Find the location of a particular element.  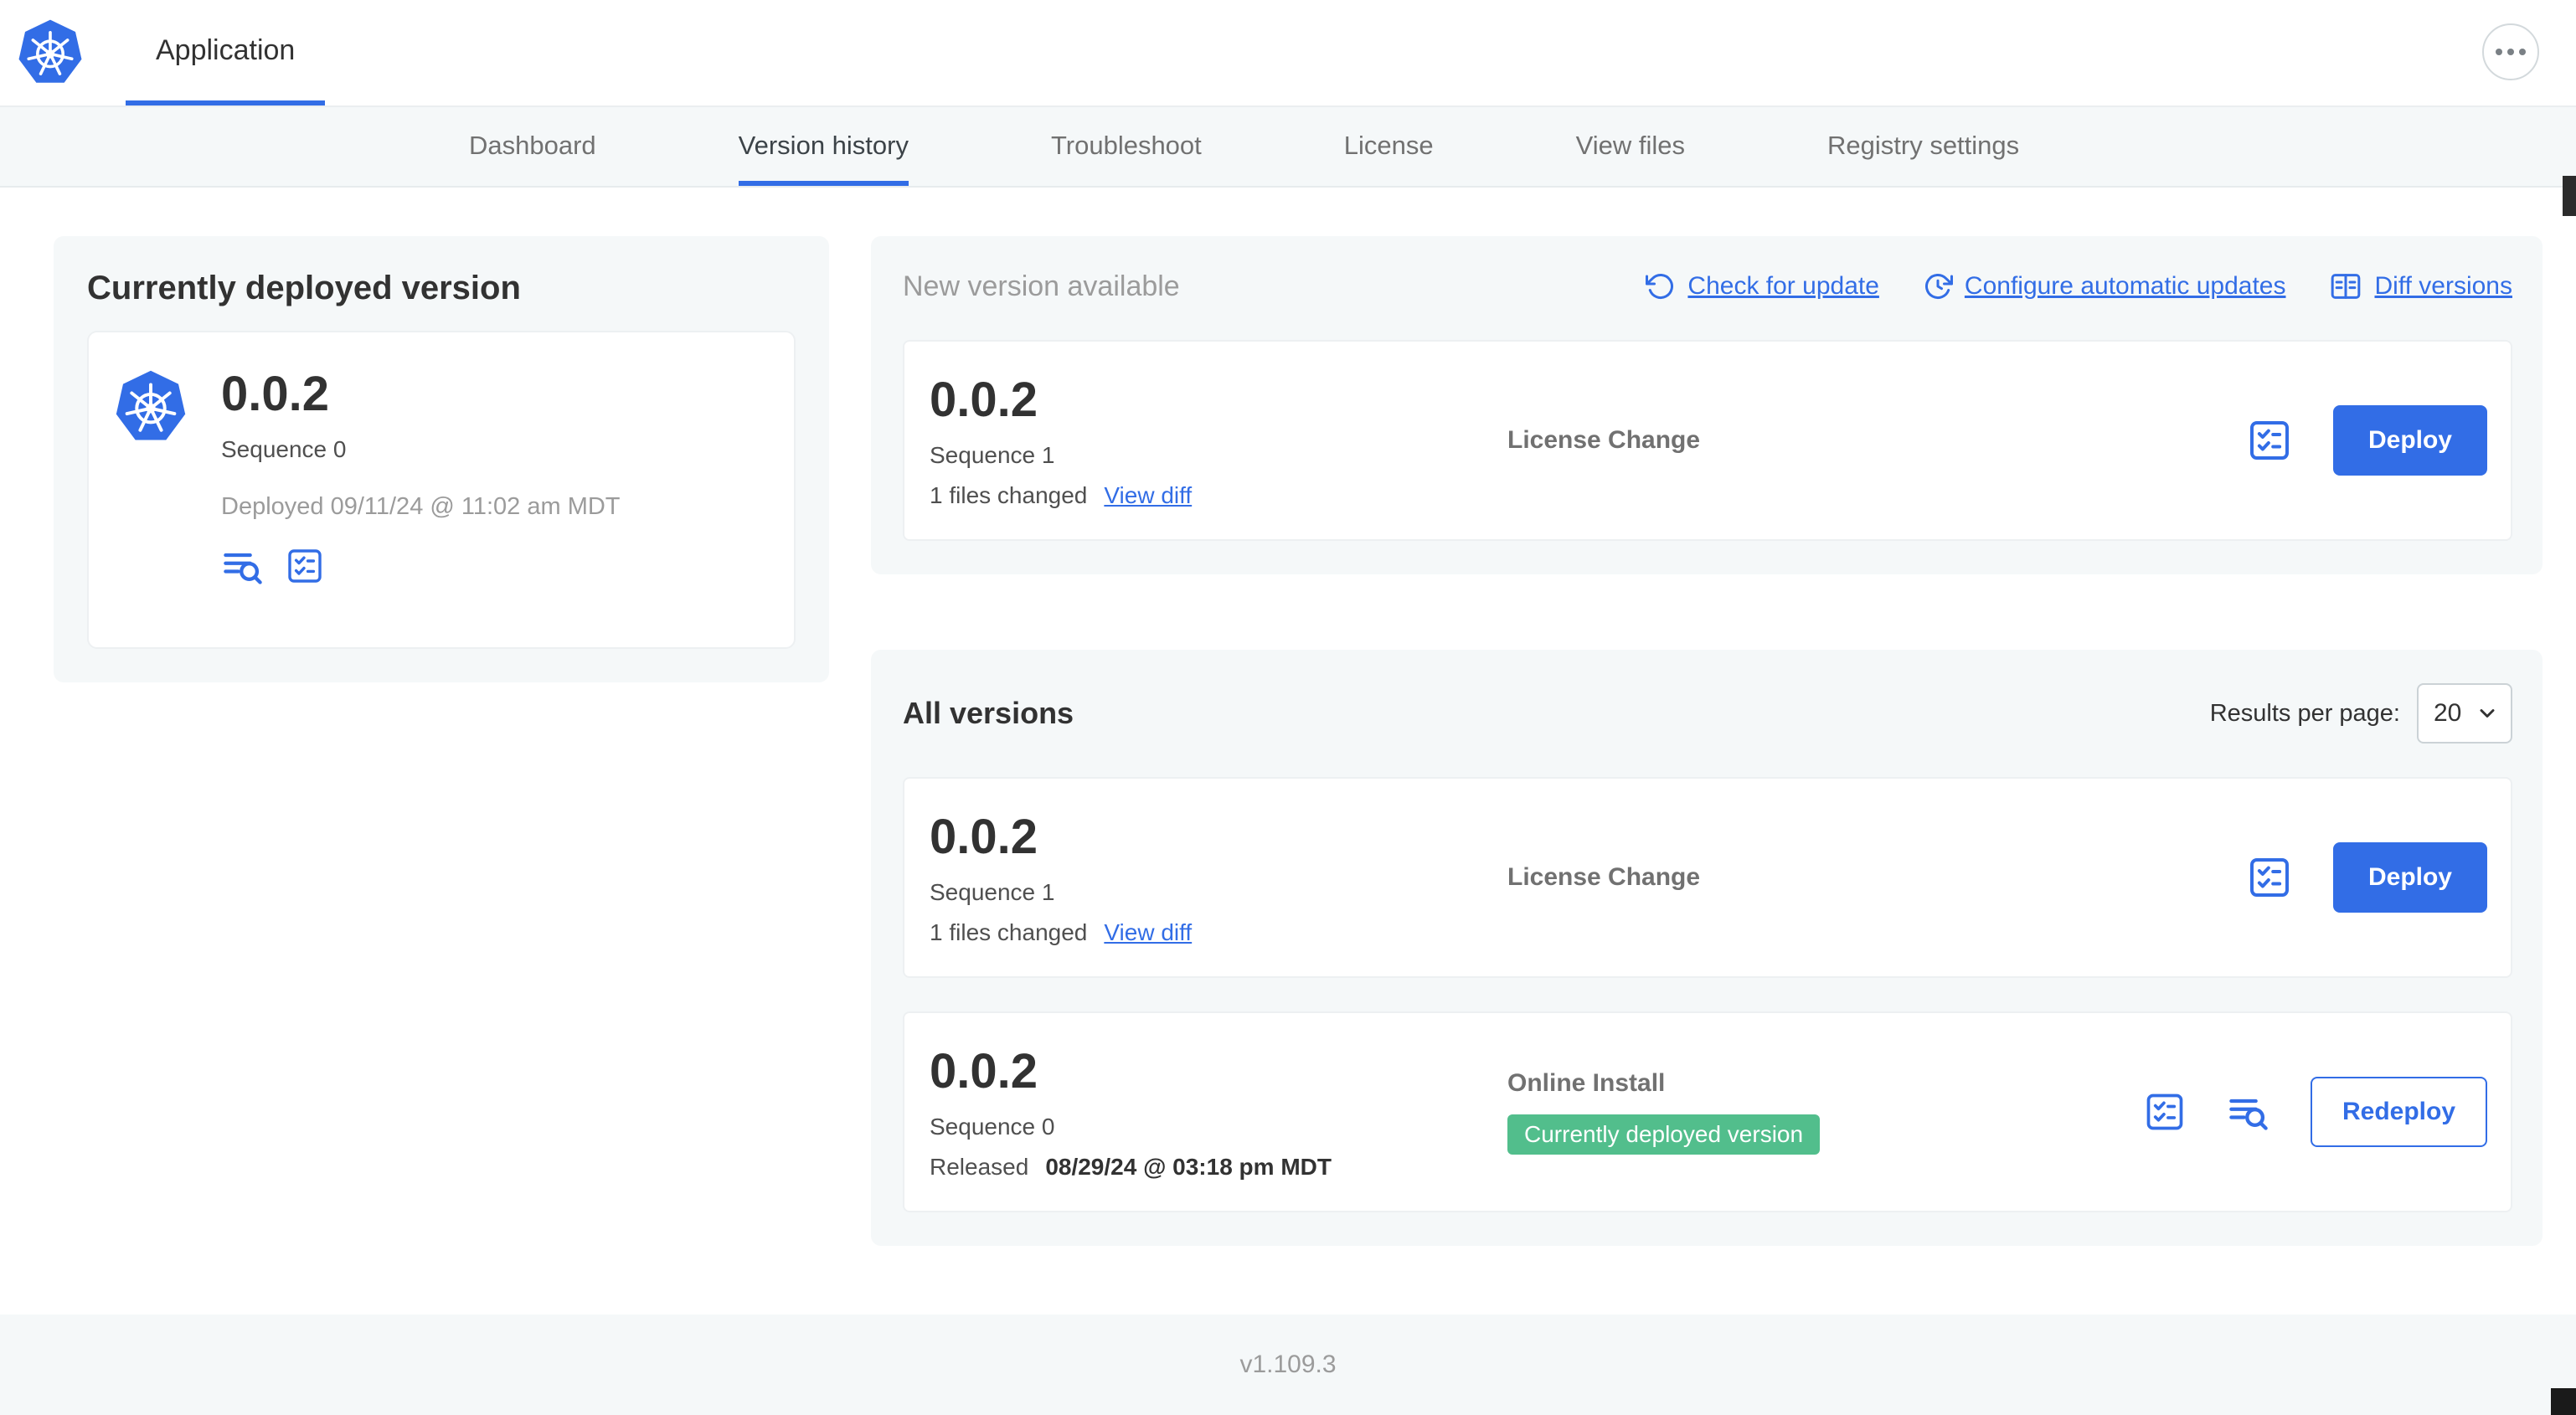

version-actions: Redeploy is located at coordinates (2315, 1112).